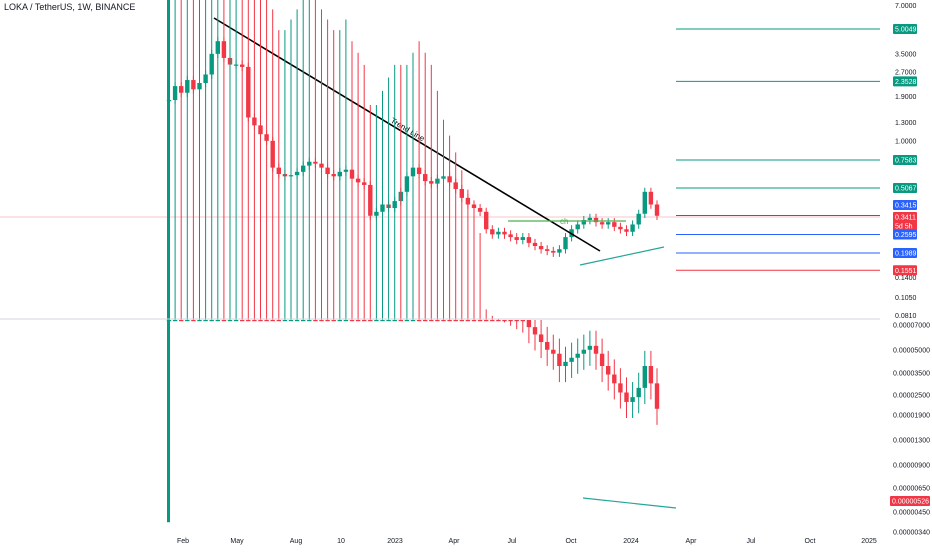  Describe the element at coordinates (629, 503) in the screenshot. I see `support-line-bottom` at that location.